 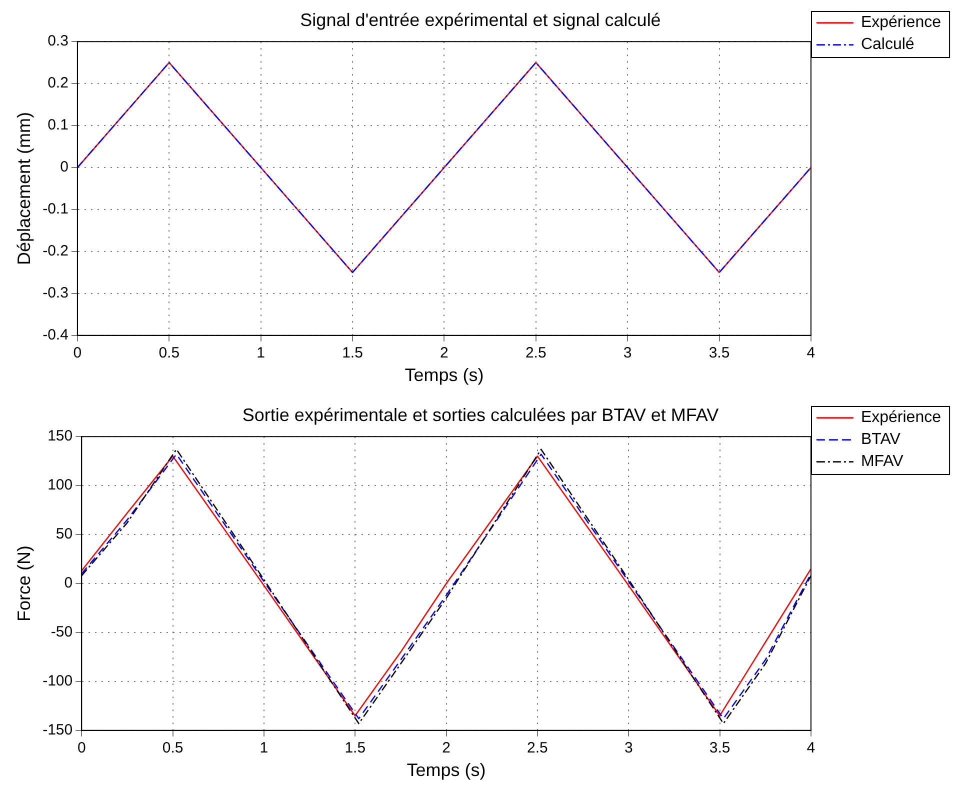 I want to click on x-tick-label: 0, so click(x=81, y=748).